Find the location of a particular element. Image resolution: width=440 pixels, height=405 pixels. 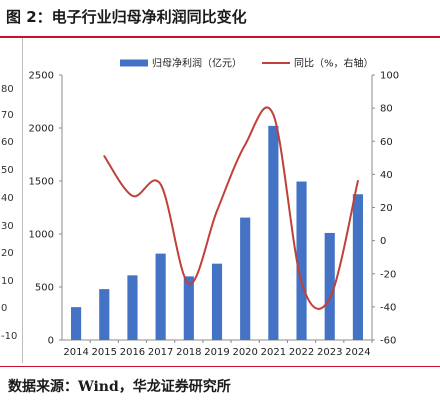

legend-bar-label: 归母净利润（亿元） is located at coordinates (197, 63).